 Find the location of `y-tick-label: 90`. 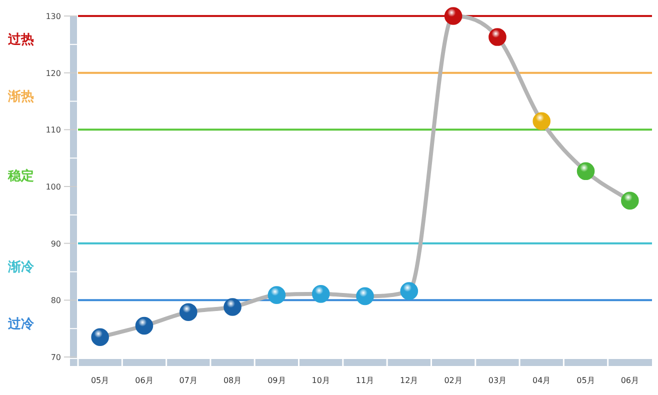

y-tick-label: 90 is located at coordinates (55, 243).